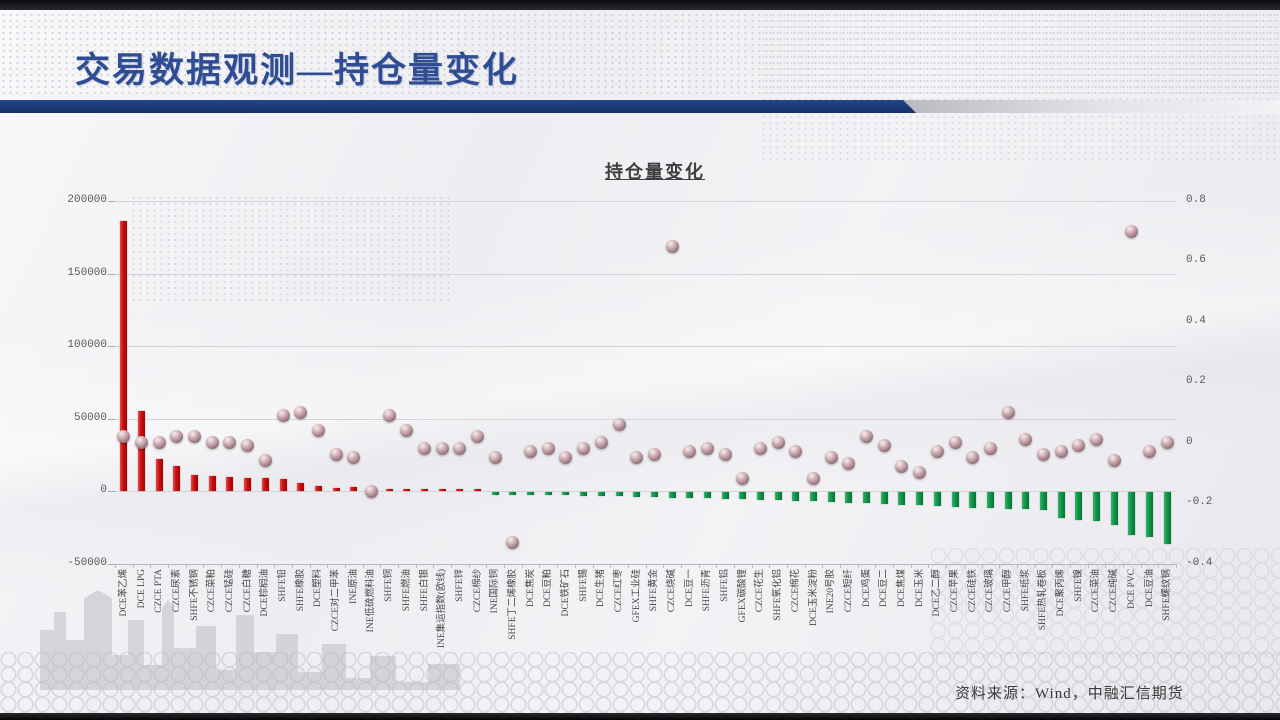 The width and height of the screenshot is (1280, 720). I want to click on bar-CZCE锰硅, so click(230, 484).